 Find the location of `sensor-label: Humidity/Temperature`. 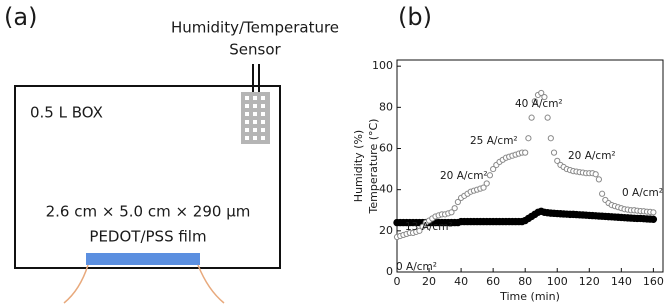

sensor-label: Humidity/Temperature is located at coordinates (255, 28).